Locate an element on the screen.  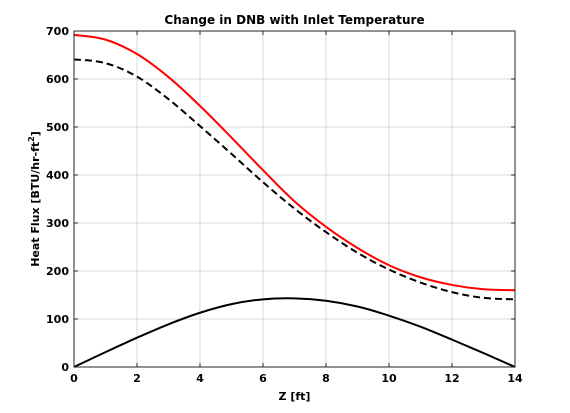
x-tick-label: 8 is located at coordinates (326, 378).